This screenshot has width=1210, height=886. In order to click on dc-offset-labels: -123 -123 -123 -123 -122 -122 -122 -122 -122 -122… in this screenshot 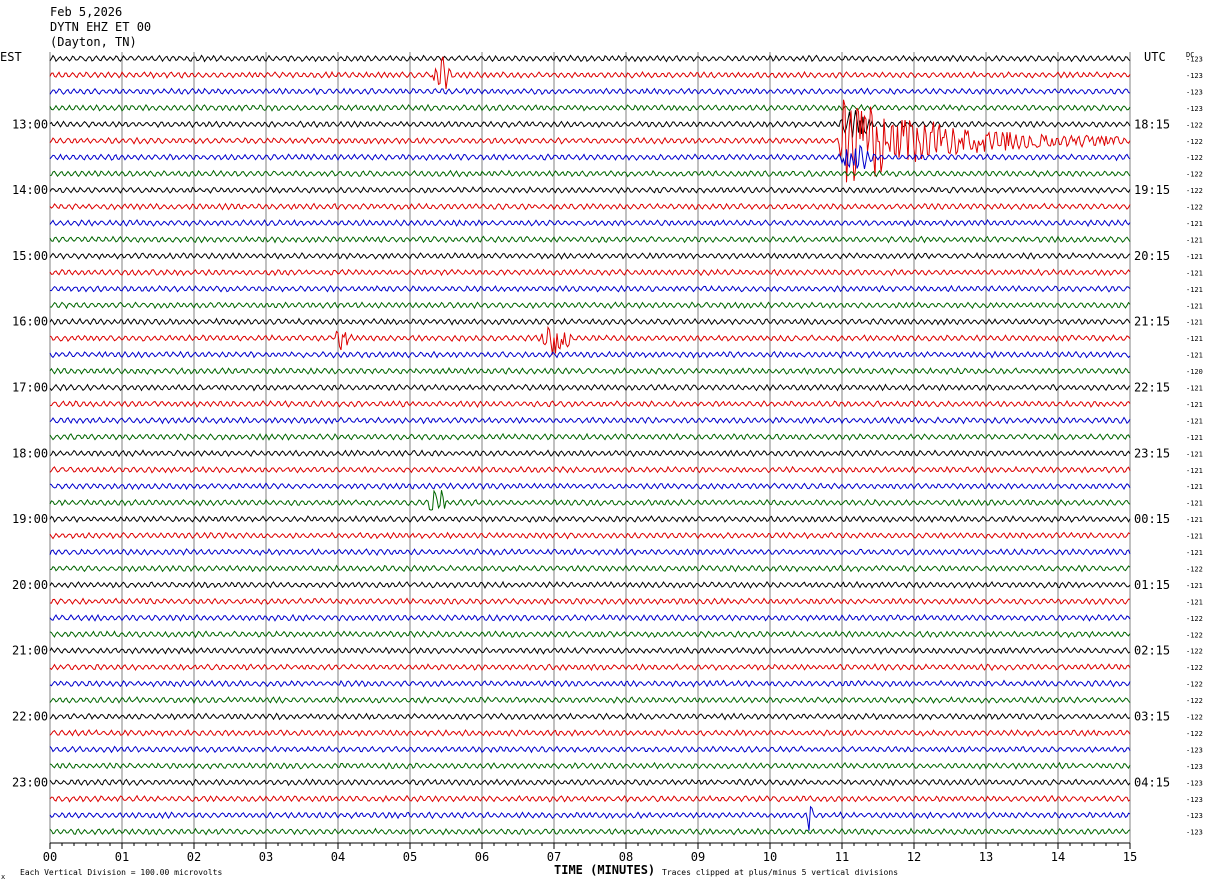, I will do `click(1194, 446)`.